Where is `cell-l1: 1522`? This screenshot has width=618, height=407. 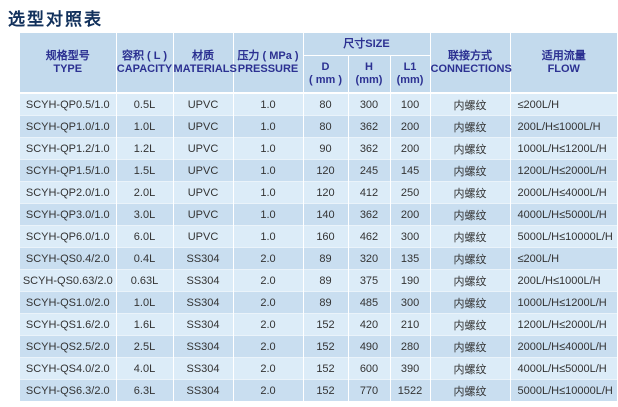 cell-l1: 1522 is located at coordinates (410, 390).